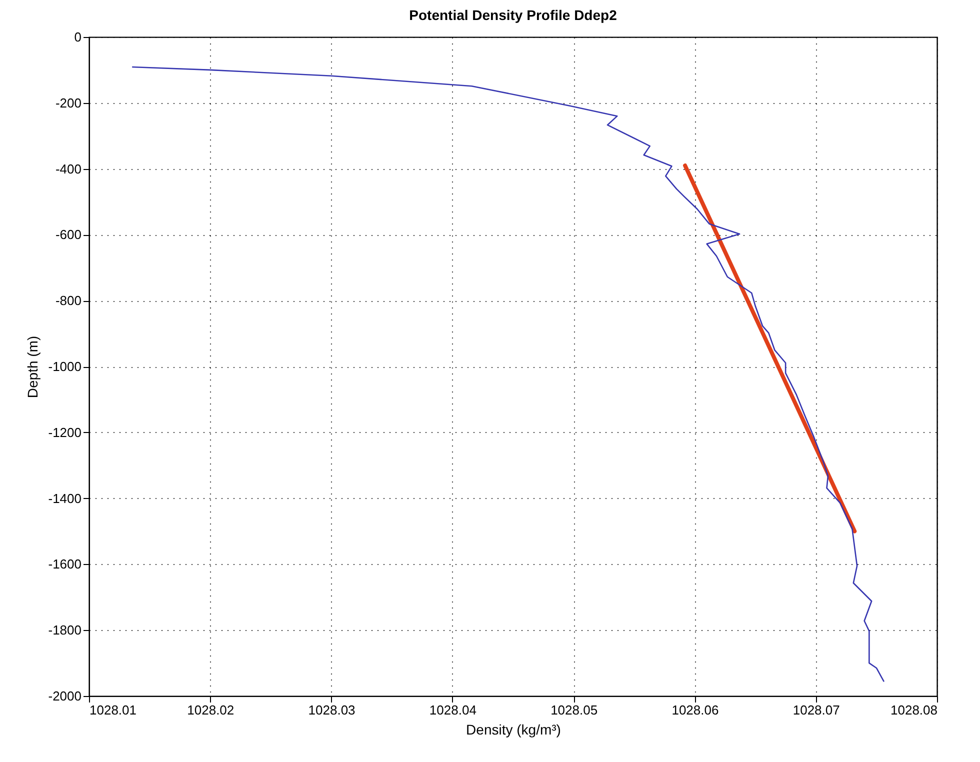 The width and height of the screenshot is (980, 762). I want to click on x-axis-title: Density (kg/m³), so click(513, 730).